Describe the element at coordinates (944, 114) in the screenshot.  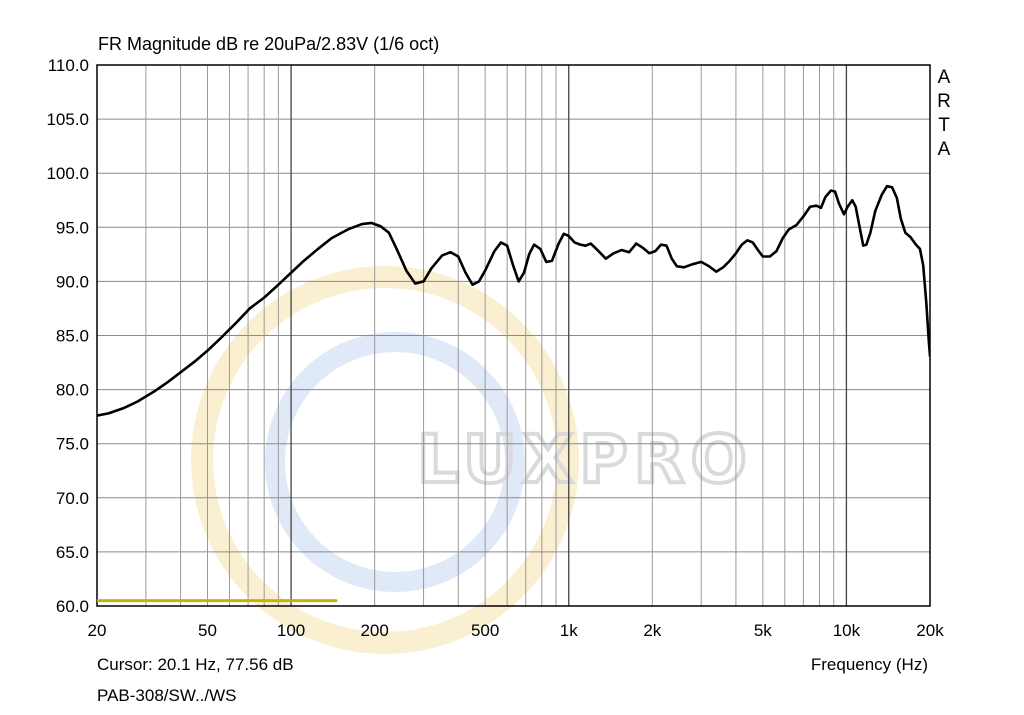
I see `brand-label: A R T A` at that location.